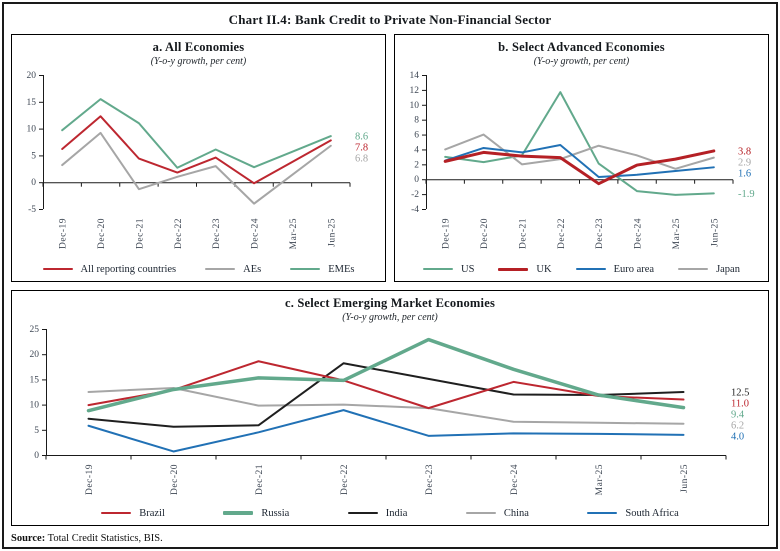  What do you see at coordinates (728, 269) in the screenshot?
I see `legend-label: Japan` at bounding box center [728, 269].